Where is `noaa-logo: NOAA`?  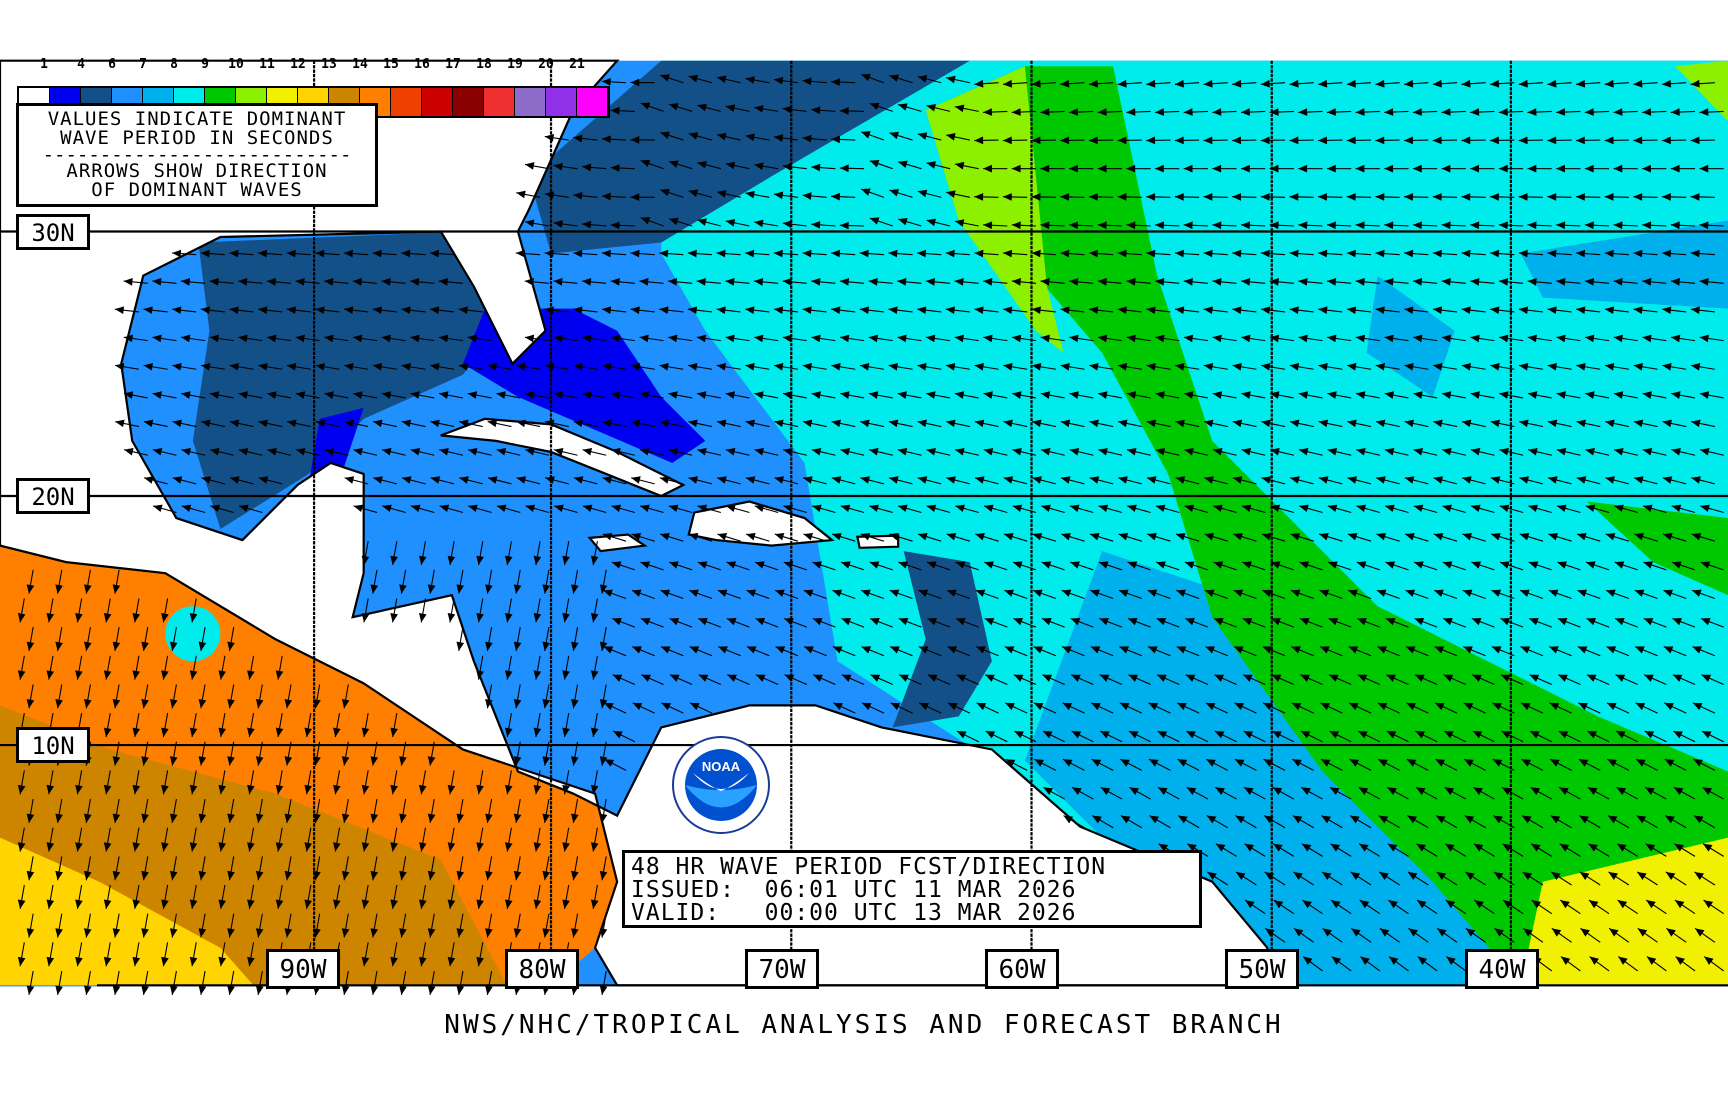 noaa-logo: NOAA is located at coordinates (721, 785).